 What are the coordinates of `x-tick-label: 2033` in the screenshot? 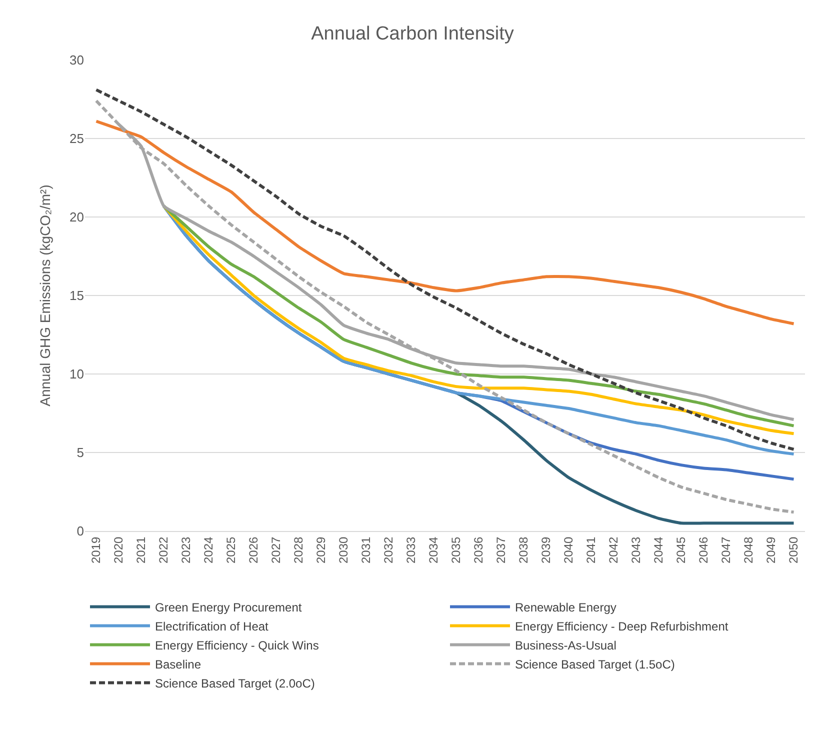 It's located at (411, 550).